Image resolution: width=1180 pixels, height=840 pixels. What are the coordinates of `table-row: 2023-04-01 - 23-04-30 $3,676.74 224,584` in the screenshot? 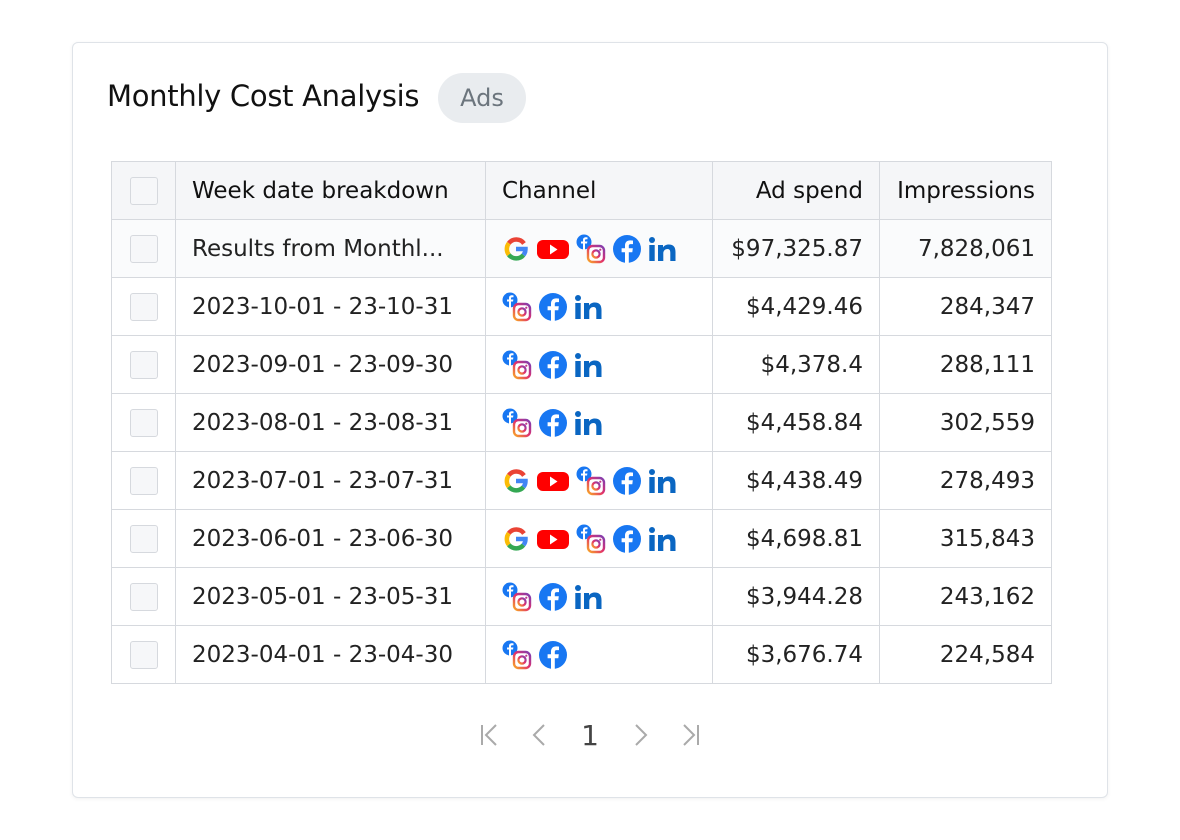 It's located at (581, 654).